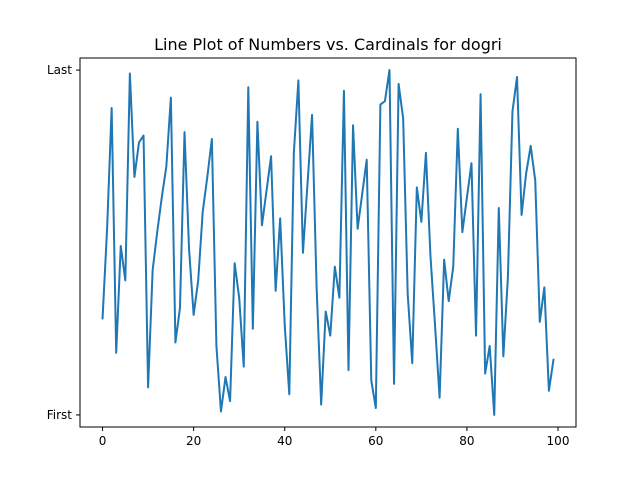 This screenshot has height=480, width=640. I want to click on x-tick-label: 100, so click(558, 441).